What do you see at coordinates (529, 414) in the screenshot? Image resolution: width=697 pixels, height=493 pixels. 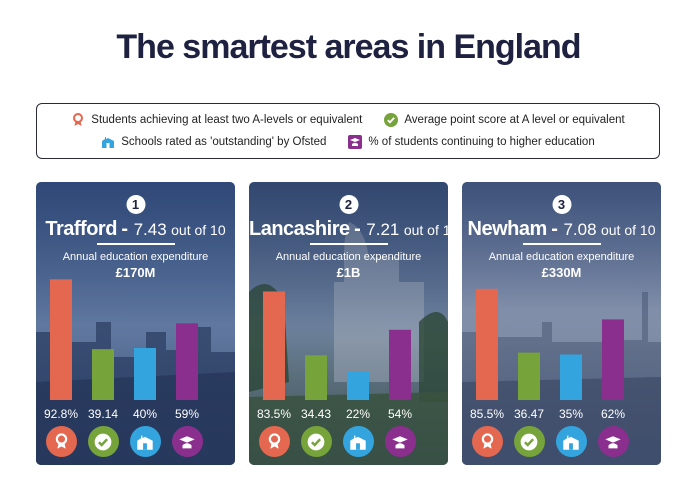 I see `bar-value-label: 36.47` at bounding box center [529, 414].